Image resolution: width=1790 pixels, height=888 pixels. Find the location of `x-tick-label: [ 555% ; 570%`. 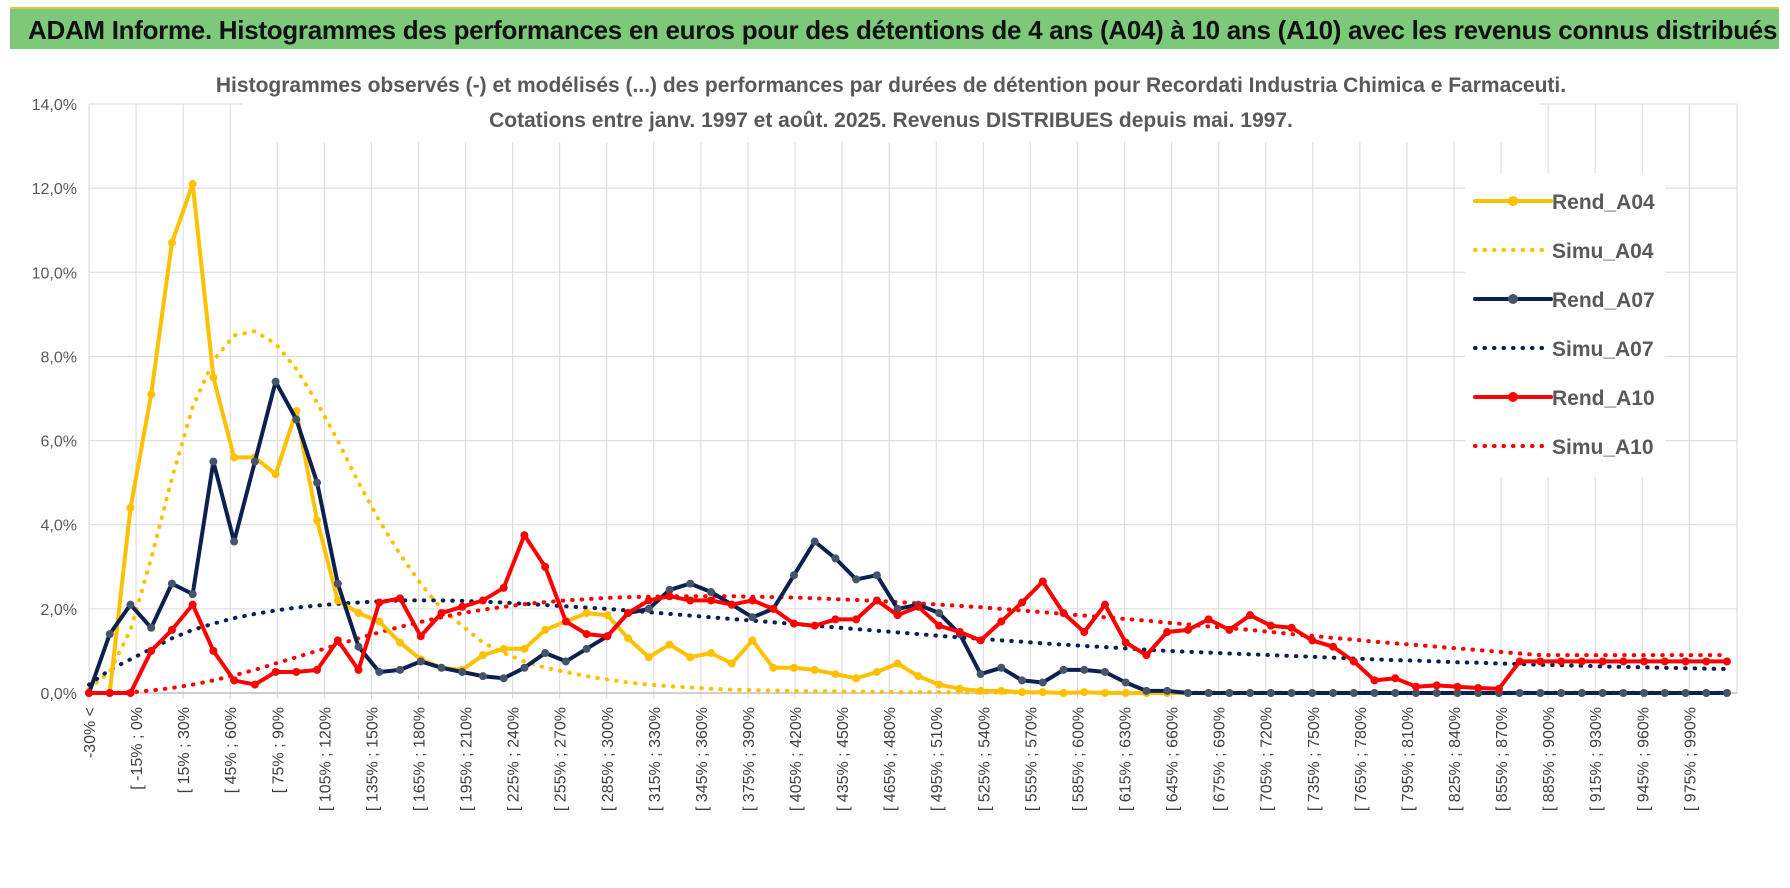

x-tick-label: [ 555% ; 570% is located at coordinates (1031, 759).